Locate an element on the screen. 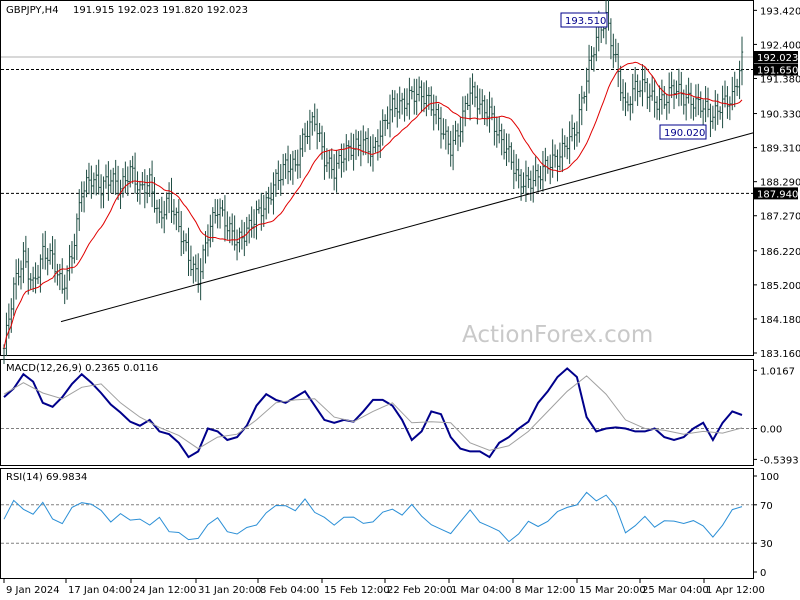  price-tag-label-0: 192.023 is located at coordinates (777, 58).